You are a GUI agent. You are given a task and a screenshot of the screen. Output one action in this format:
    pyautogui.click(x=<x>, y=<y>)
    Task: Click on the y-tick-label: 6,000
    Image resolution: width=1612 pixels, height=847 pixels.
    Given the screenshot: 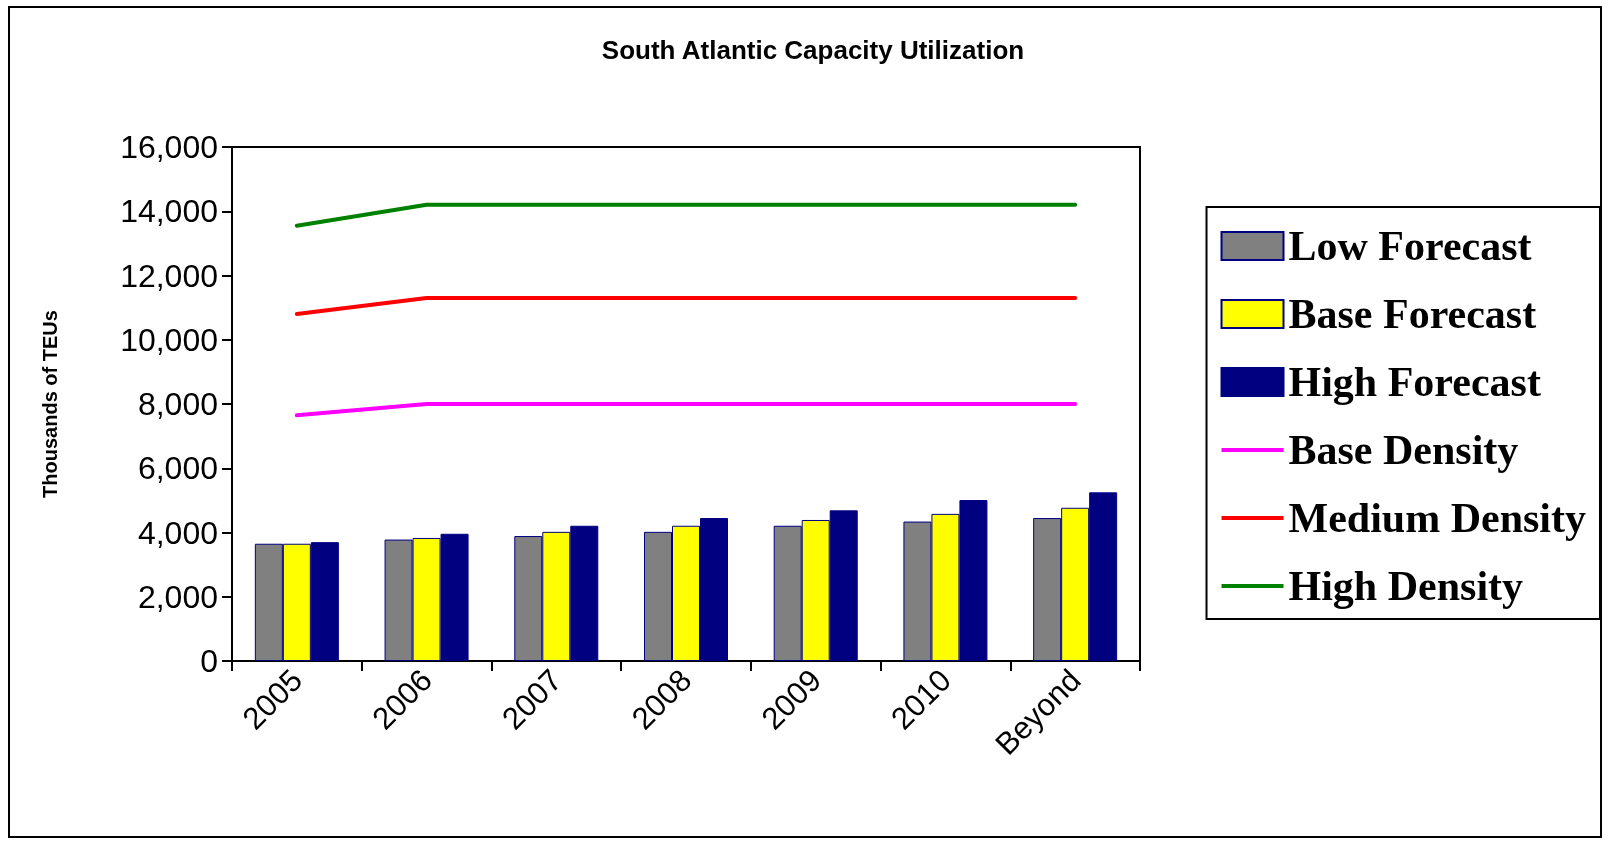 What is the action you would take?
    pyautogui.click(x=177, y=468)
    